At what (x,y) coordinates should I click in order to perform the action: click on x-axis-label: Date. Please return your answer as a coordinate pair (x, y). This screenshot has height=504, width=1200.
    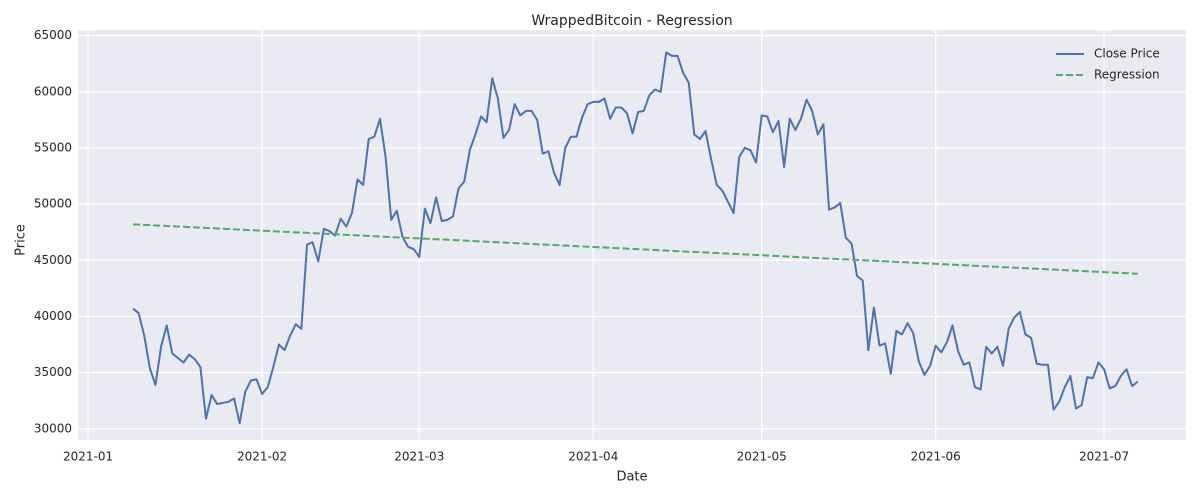
    Looking at the image, I should click on (631, 477).